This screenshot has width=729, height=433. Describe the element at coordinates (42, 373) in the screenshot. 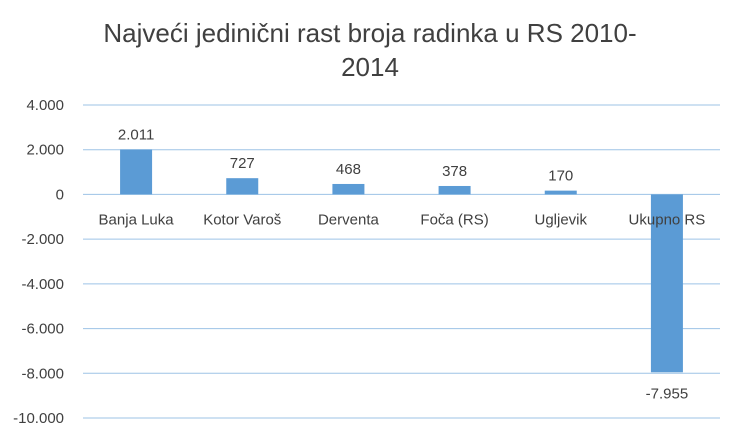

I see `y-tick-label: -8.000` at that location.